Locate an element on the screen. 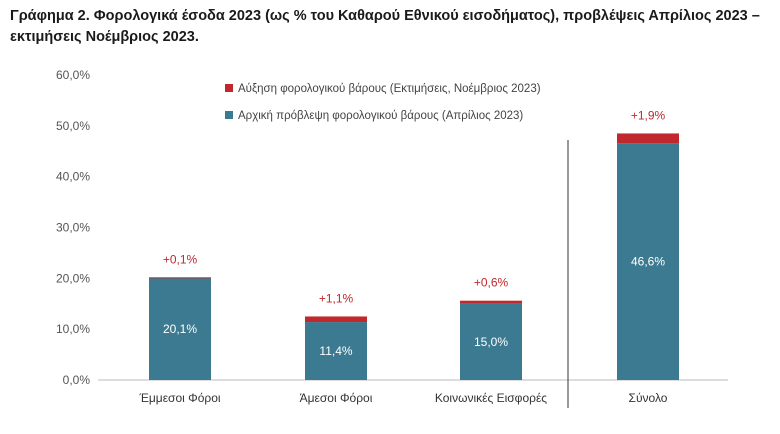 This screenshot has height=434, width=780. x-category-label: Άμεσοι Φόροι is located at coordinates (336, 398).